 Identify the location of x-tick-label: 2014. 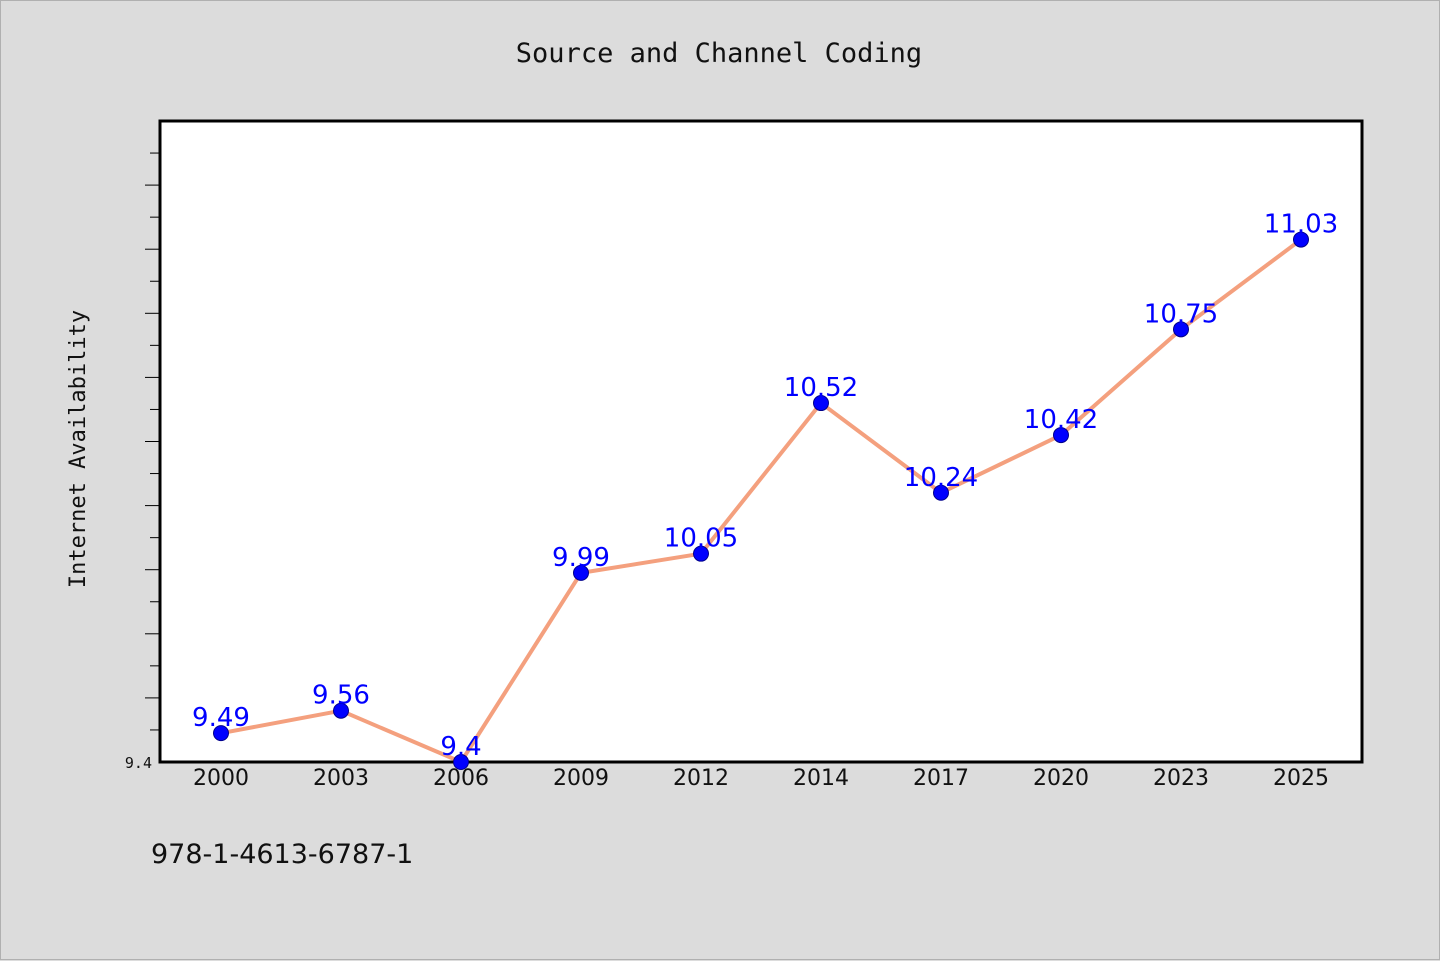
(821, 778).